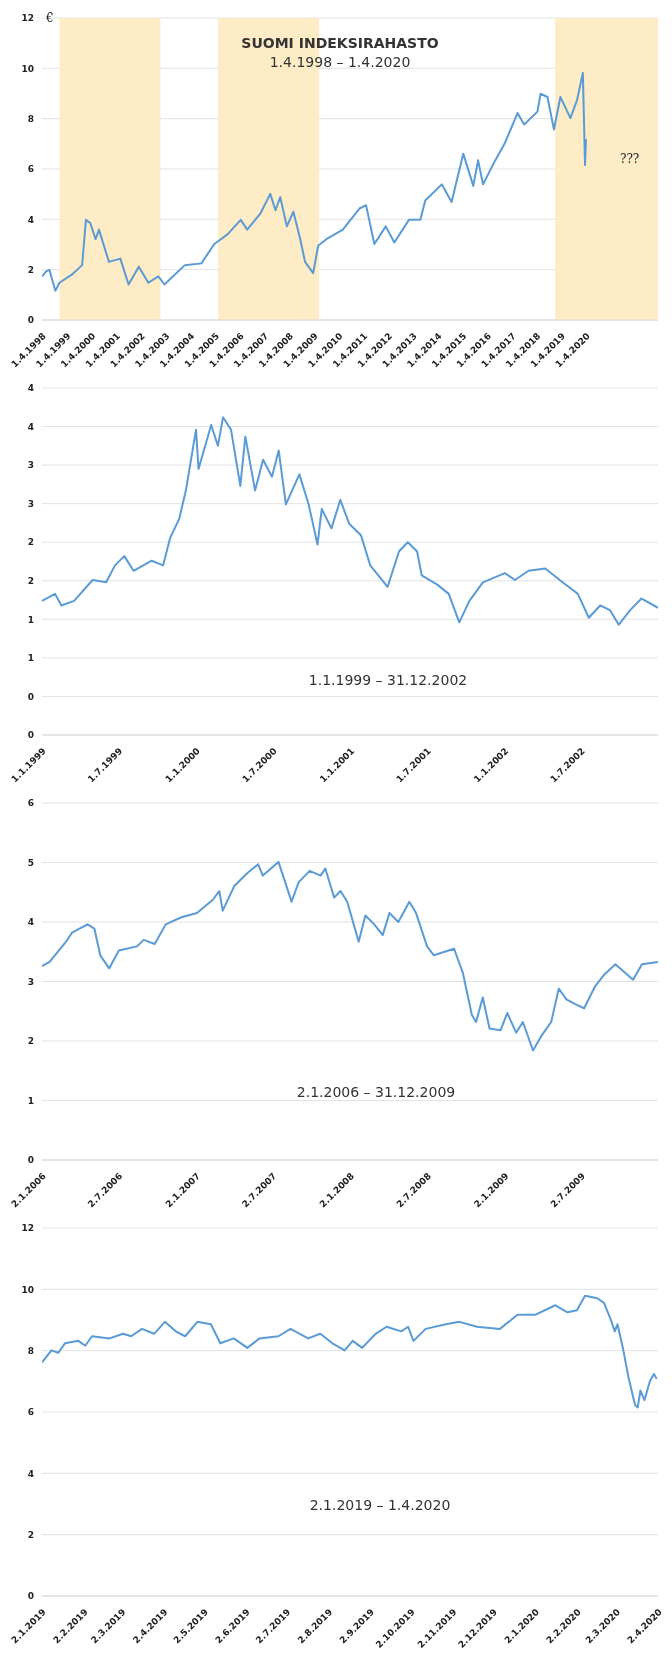 This screenshot has width=672, height=1662. Describe the element at coordinates (380, 1505) in the screenshot. I see `text: 2.1.2019 – 1.4.2020` at that location.